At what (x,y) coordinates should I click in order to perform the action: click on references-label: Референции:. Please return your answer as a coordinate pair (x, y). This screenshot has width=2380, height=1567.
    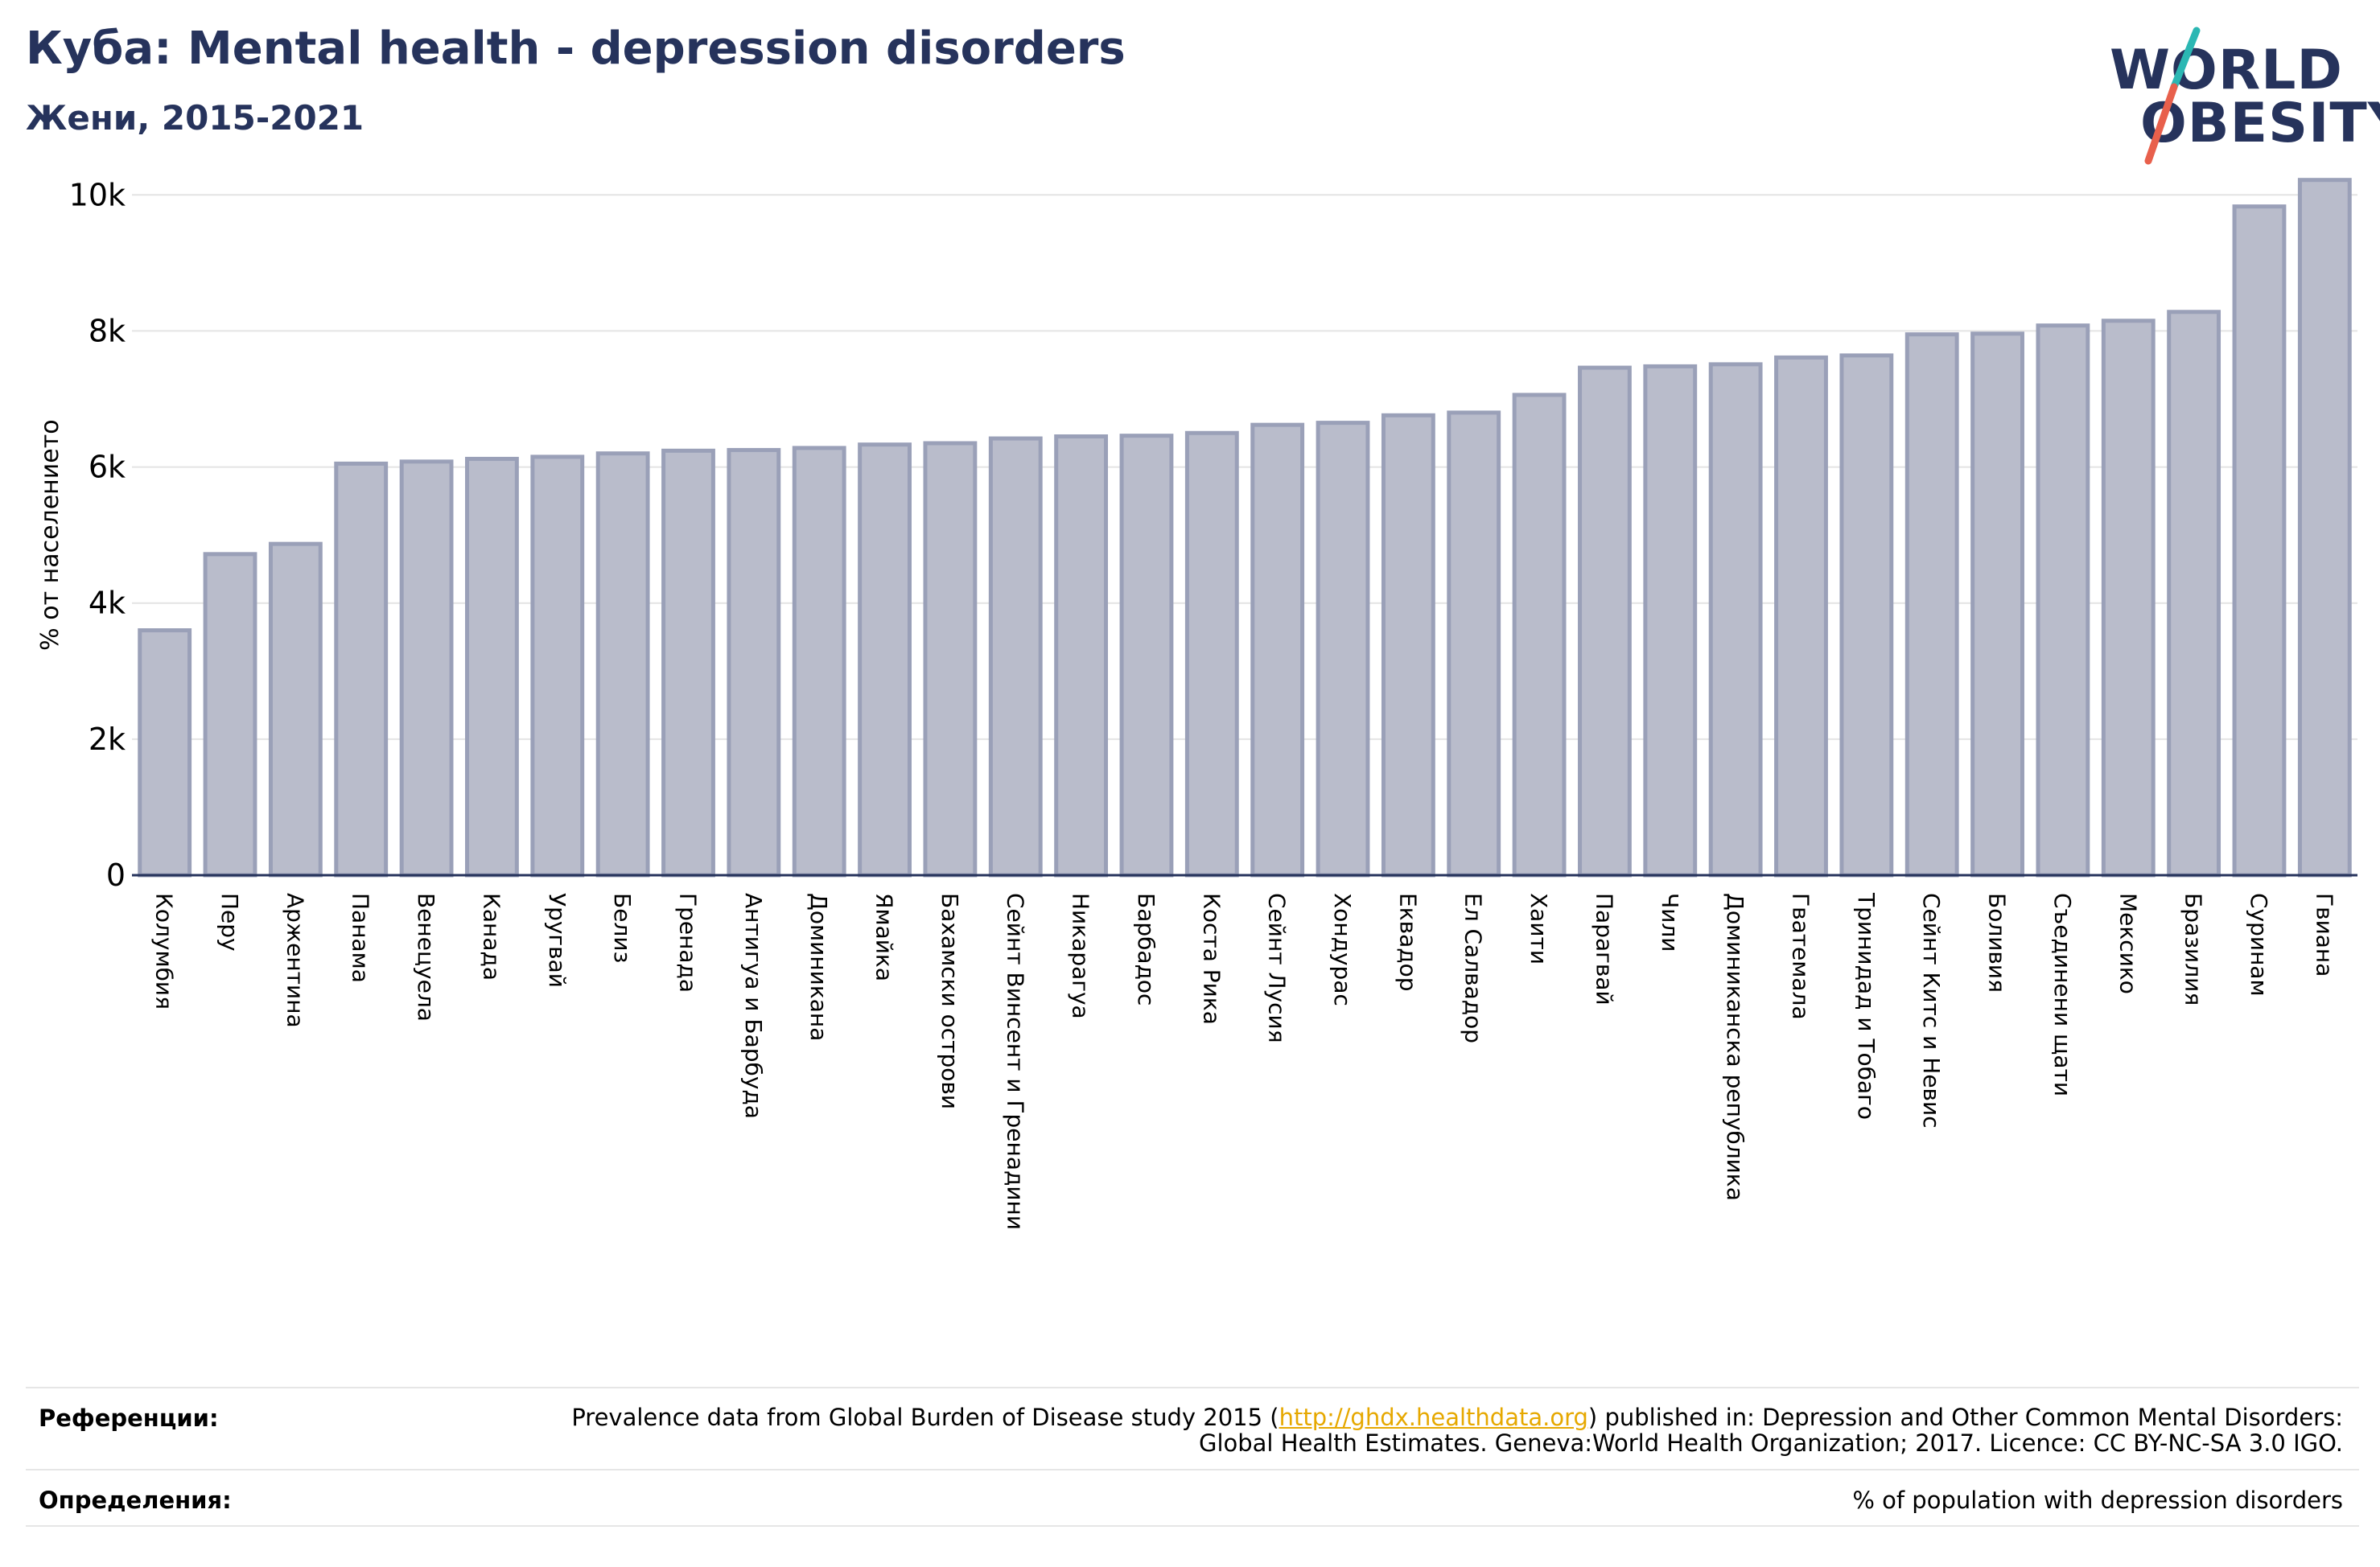
    Looking at the image, I should click on (129, 1419).